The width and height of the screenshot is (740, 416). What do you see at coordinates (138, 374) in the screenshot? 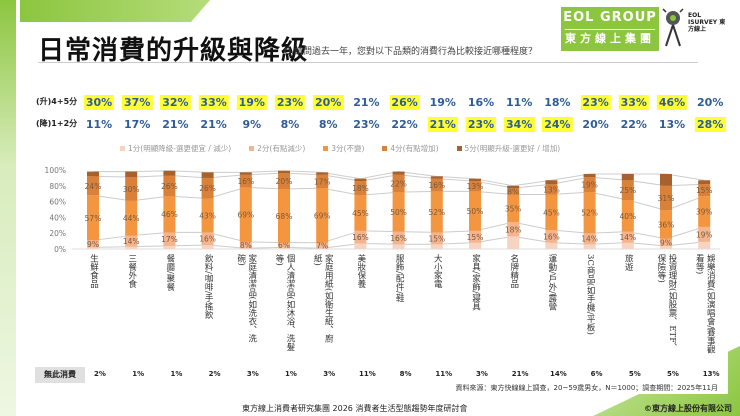
I see `no-consumption-value: 1%` at bounding box center [138, 374].